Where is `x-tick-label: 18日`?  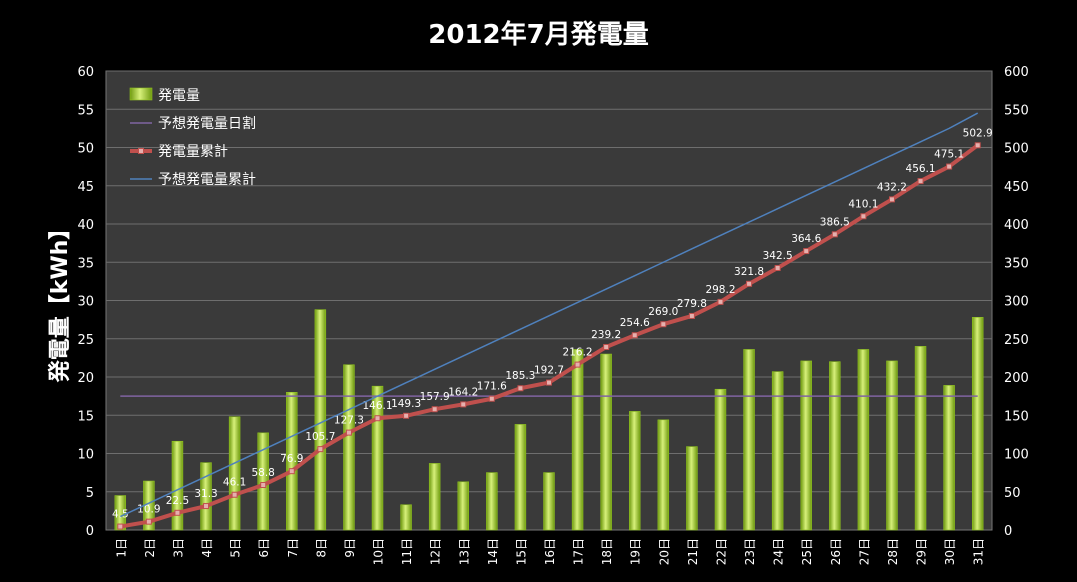 x-tick-label: 18日 is located at coordinates (607, 551).